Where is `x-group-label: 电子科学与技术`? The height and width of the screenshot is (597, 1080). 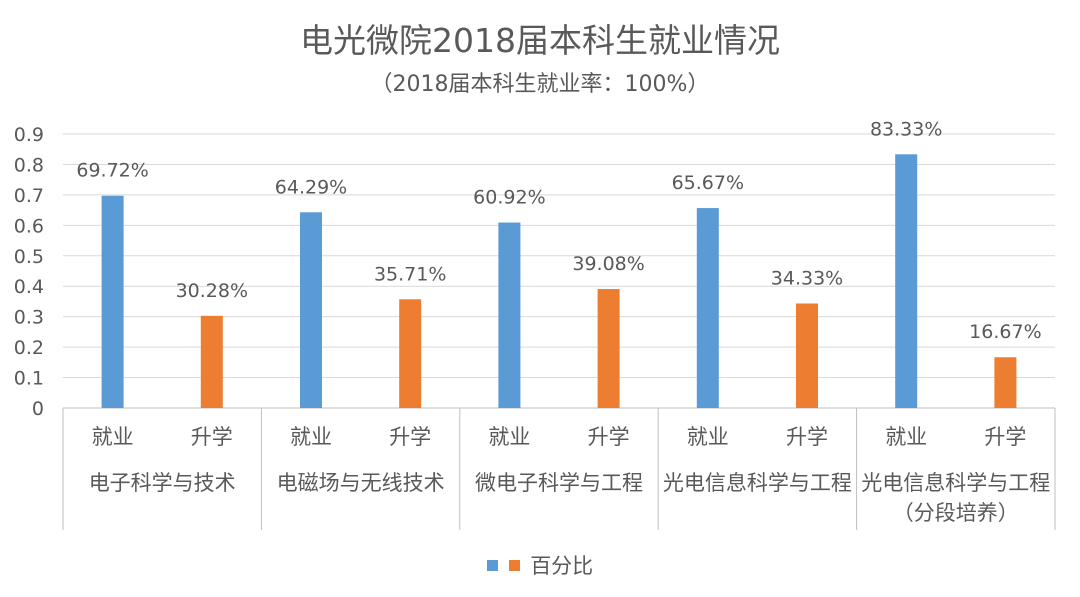
x-group-label: 电子科学与技术 is located at coordinates (162, 483).